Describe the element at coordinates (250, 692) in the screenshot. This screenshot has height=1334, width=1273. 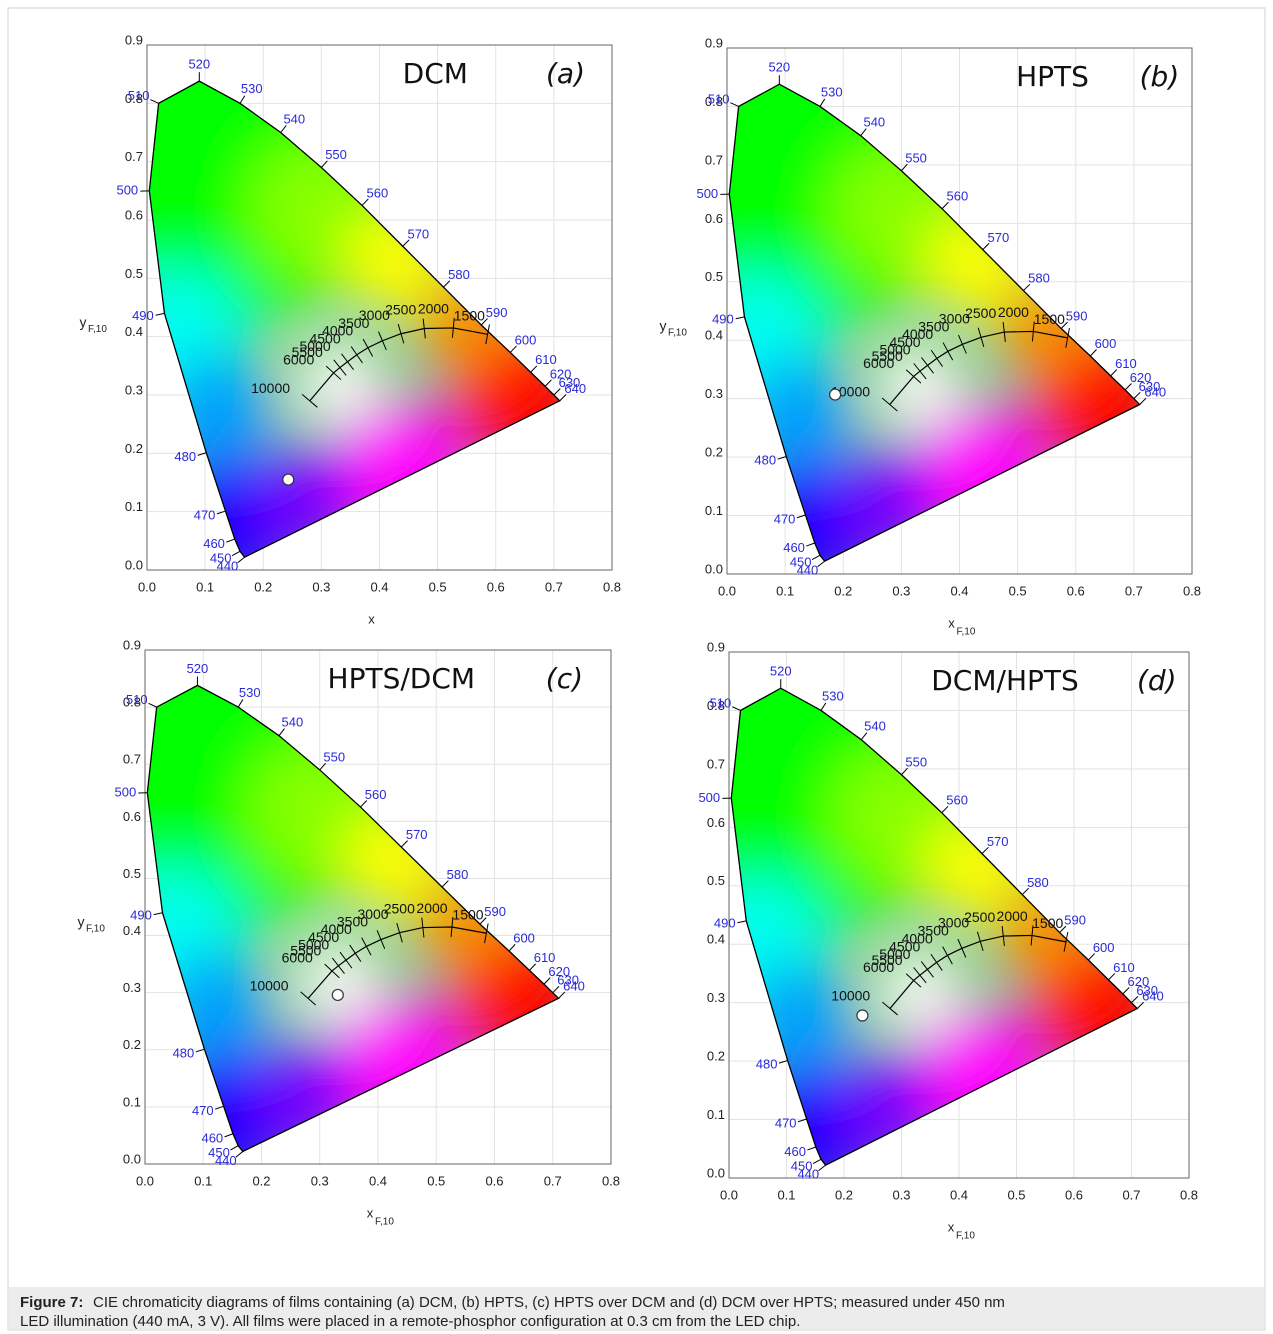
I see `wavelength-label: 530` at that location.